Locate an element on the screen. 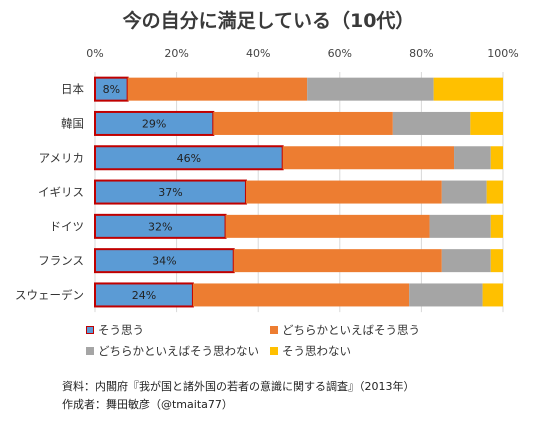 The height and width of the screenshot is (428, 537). chart-title: 今の自分に満足している（10代） is located at coordinates (268, 21).